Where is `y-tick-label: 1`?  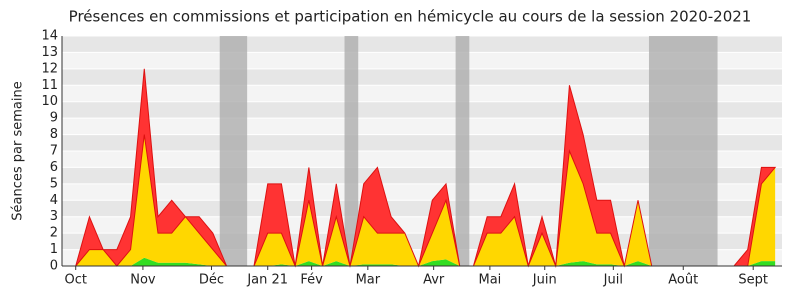
y-tick-label: 1 is located at coordinates (54, 249).